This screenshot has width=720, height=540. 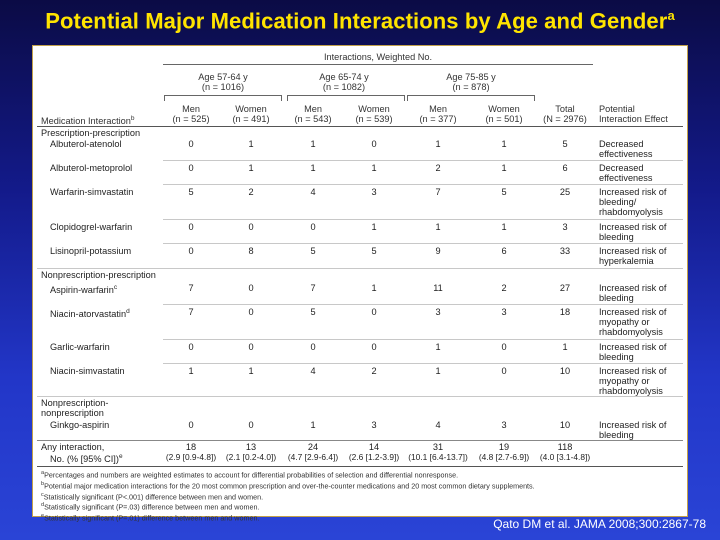 What do you see at coordinates (599, 524) in the screenshot?
I see `citation: Qato DM et al. JAMA 2008;300:2867-78` at bounding box center [599, 524].